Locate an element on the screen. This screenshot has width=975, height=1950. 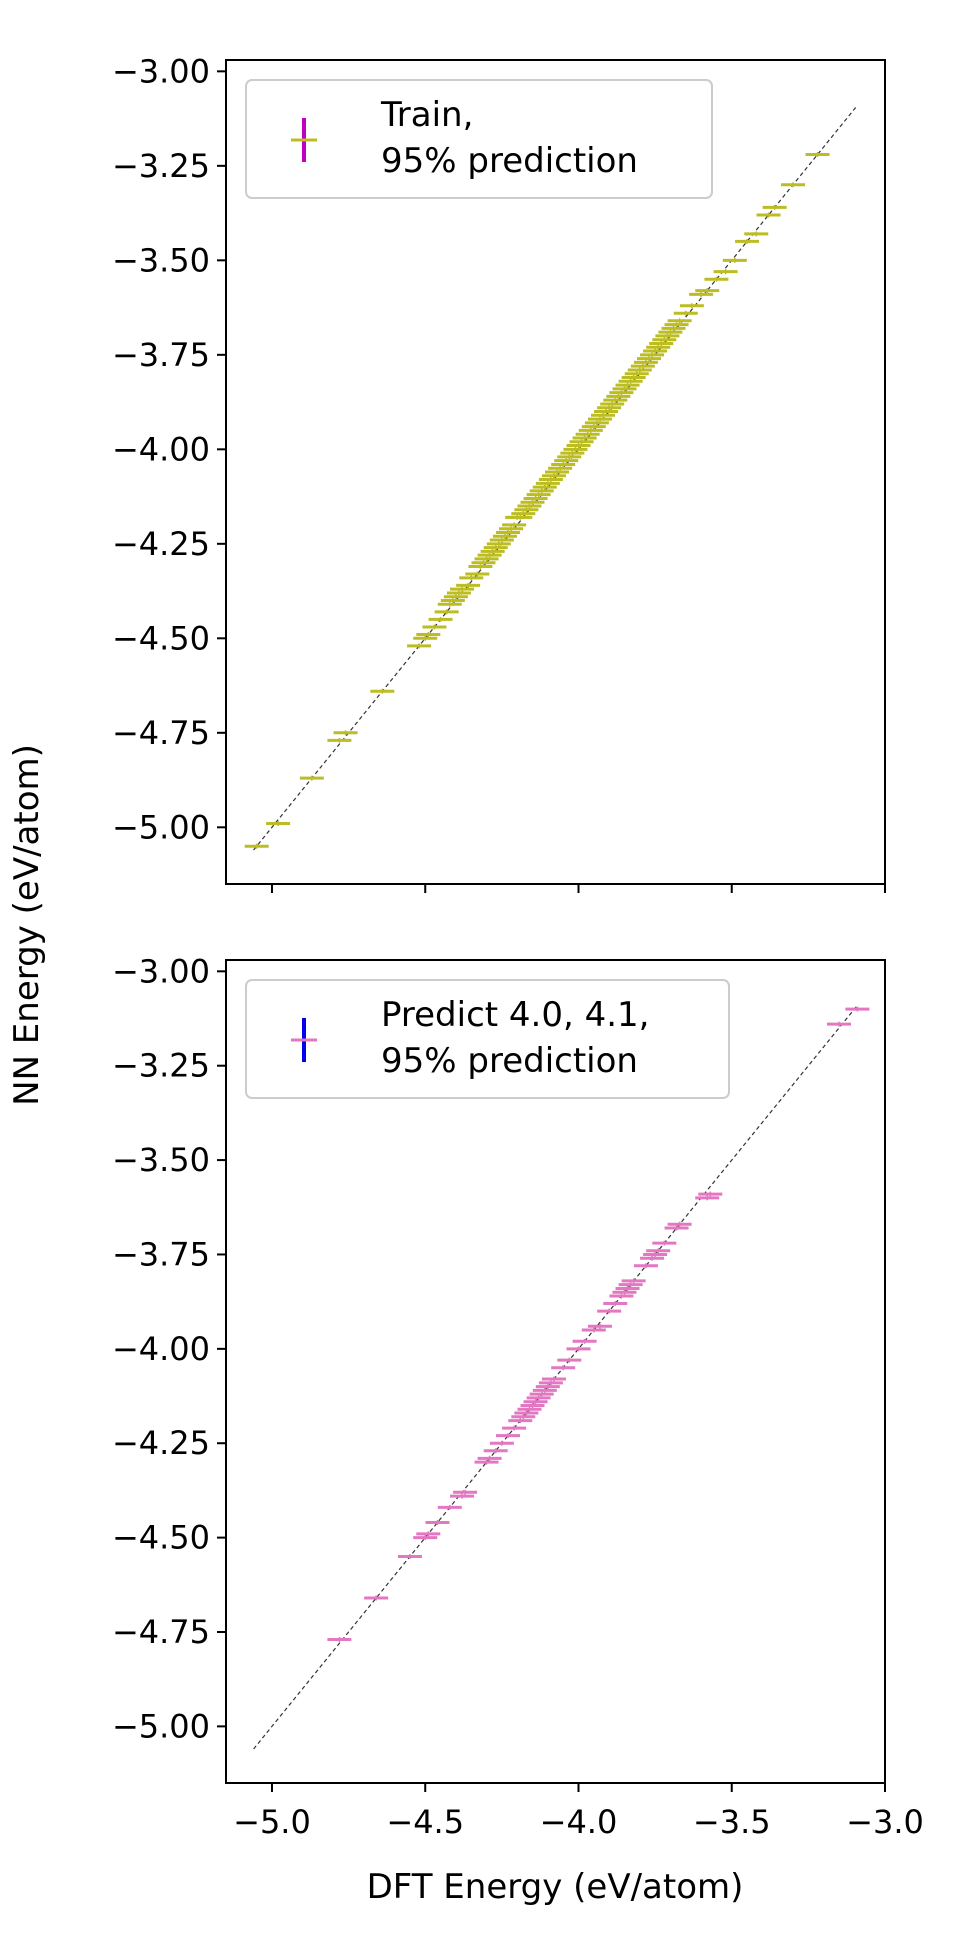
x-axis-label: DFT Energy (eV/atom) is located at coordinates (555, 1887).